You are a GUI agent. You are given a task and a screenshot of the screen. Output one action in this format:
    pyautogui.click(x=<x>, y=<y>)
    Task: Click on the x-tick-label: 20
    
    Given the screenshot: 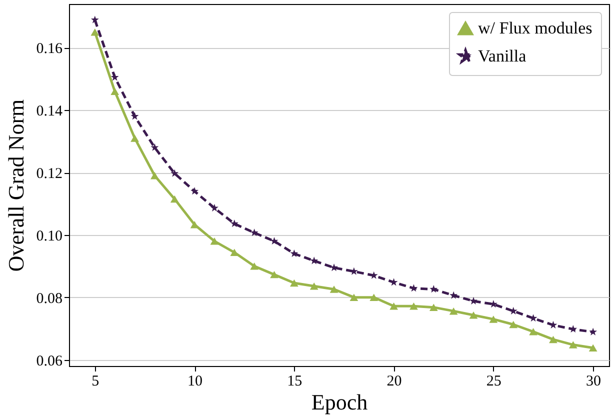 What is the action you would take?
    pyautogui.click(x=394, y=382)
    